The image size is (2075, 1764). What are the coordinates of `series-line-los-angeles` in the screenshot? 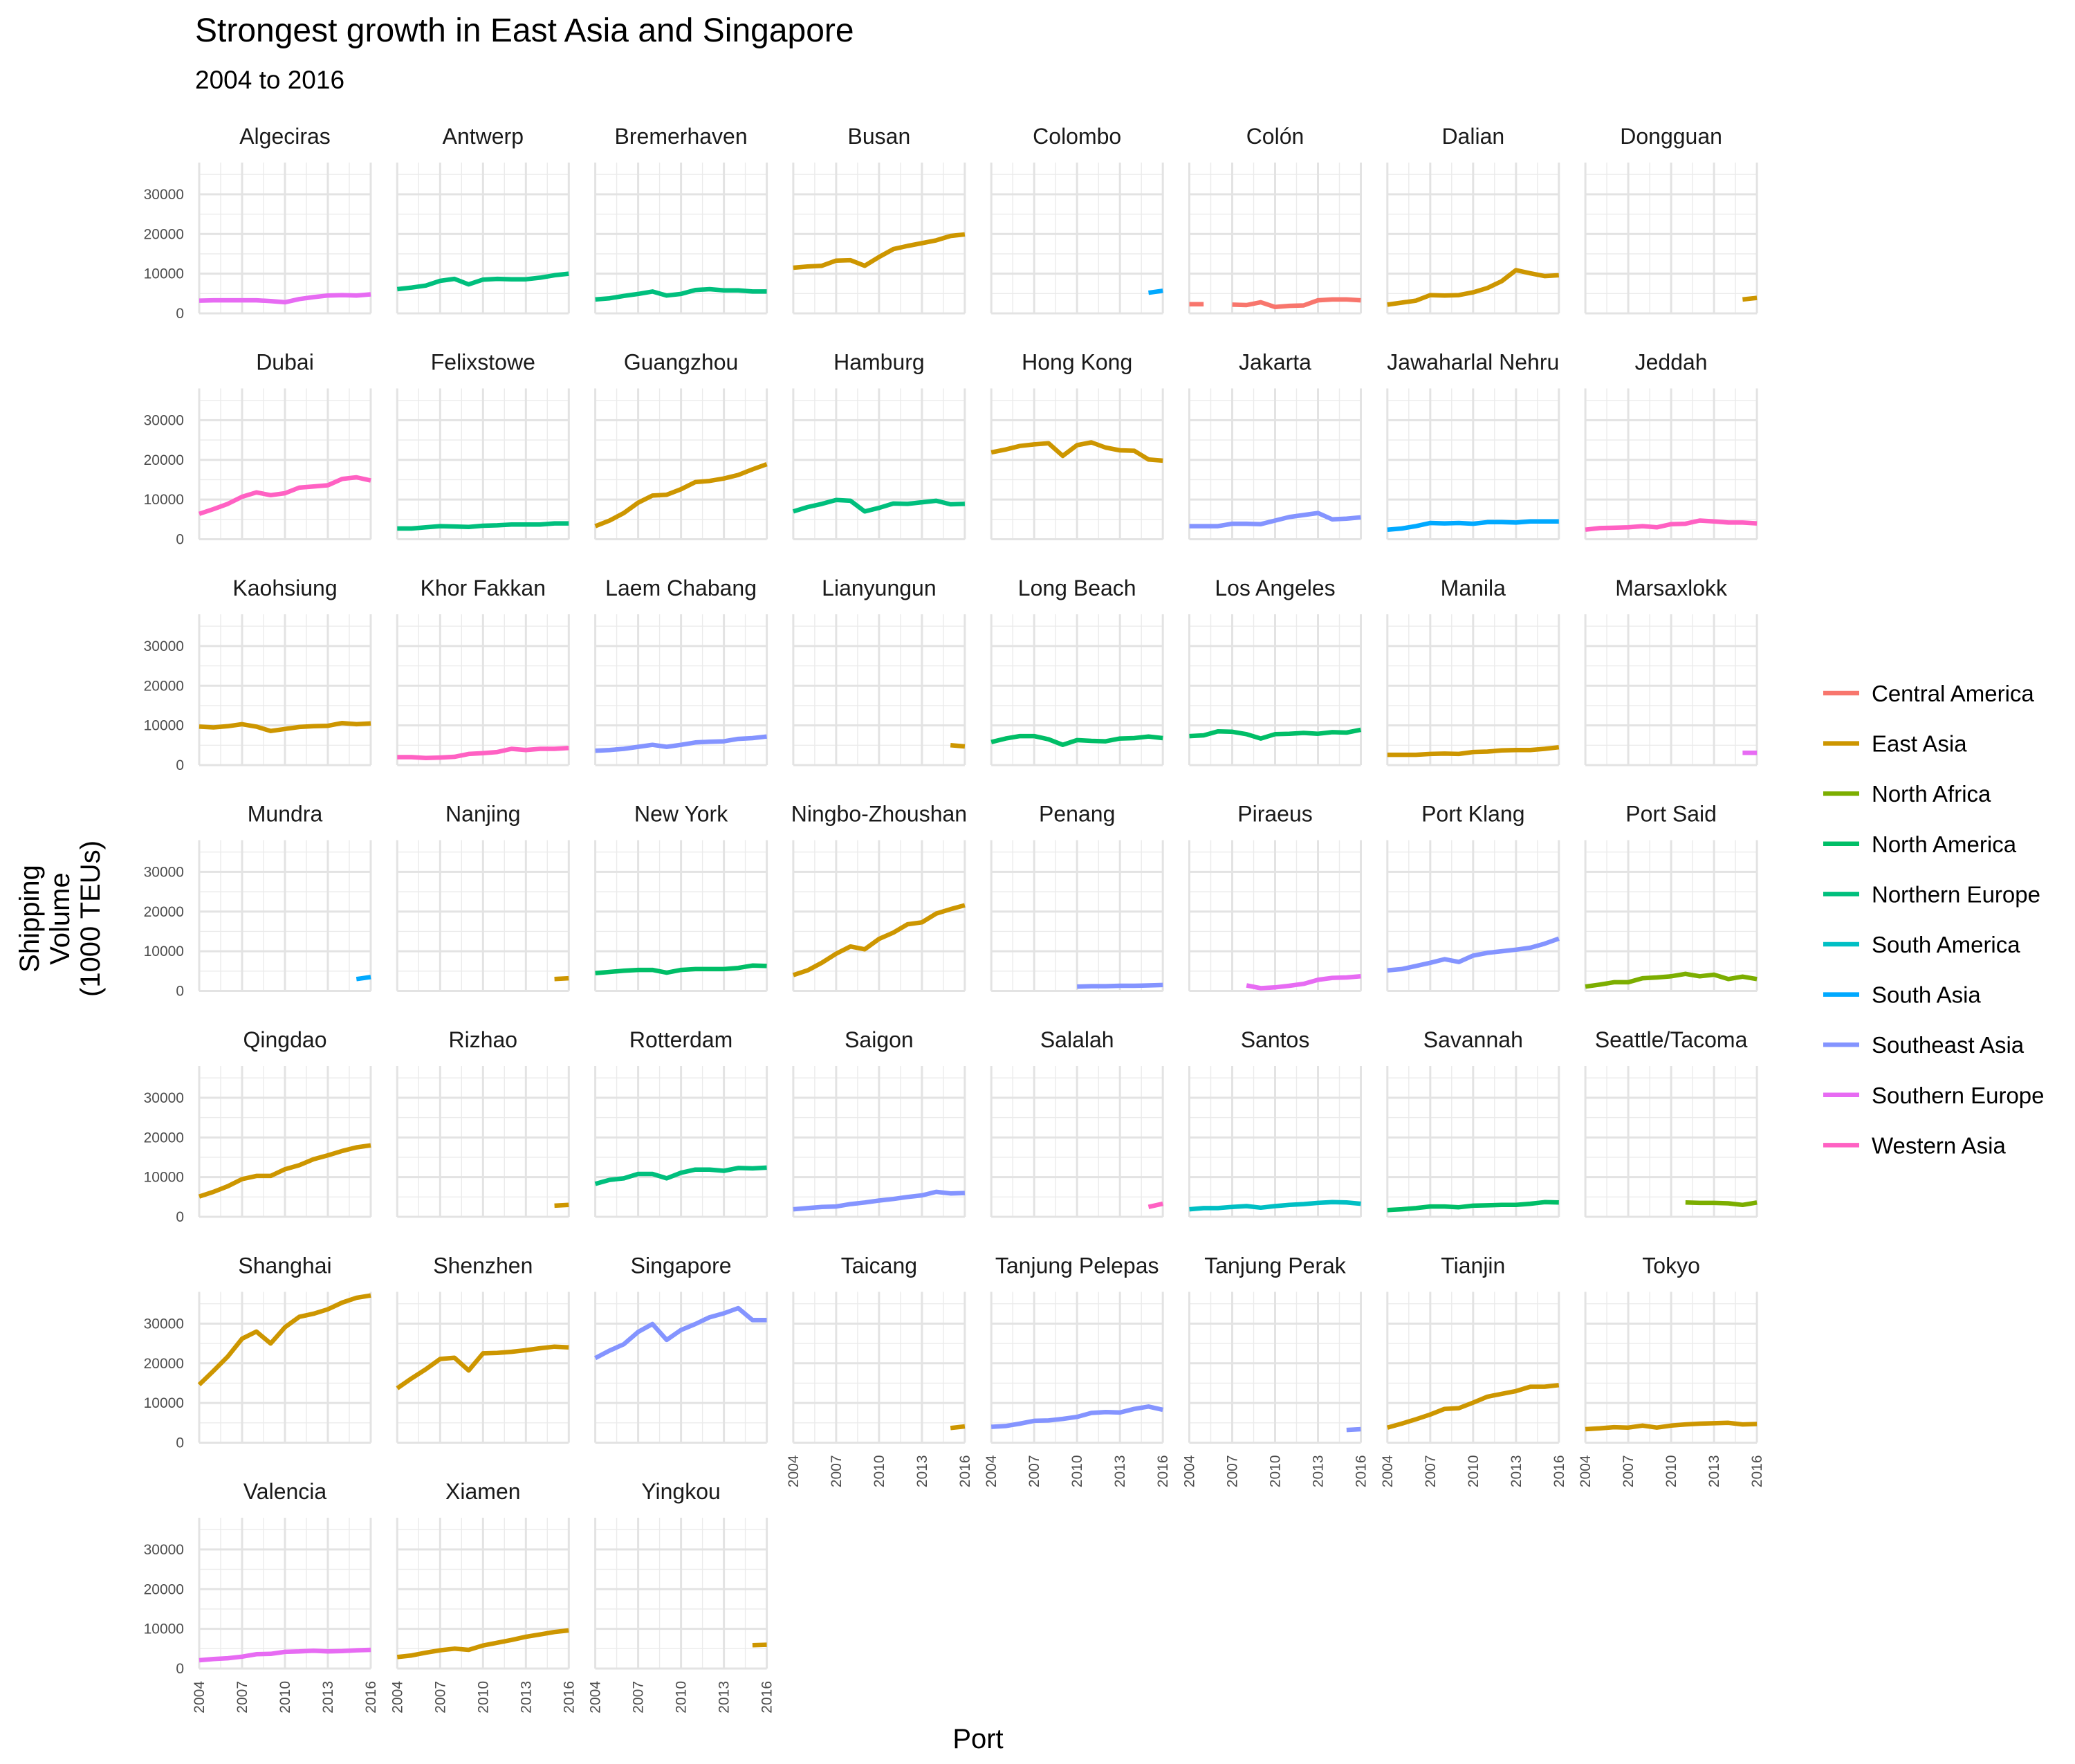 It's located at (1275, 734).